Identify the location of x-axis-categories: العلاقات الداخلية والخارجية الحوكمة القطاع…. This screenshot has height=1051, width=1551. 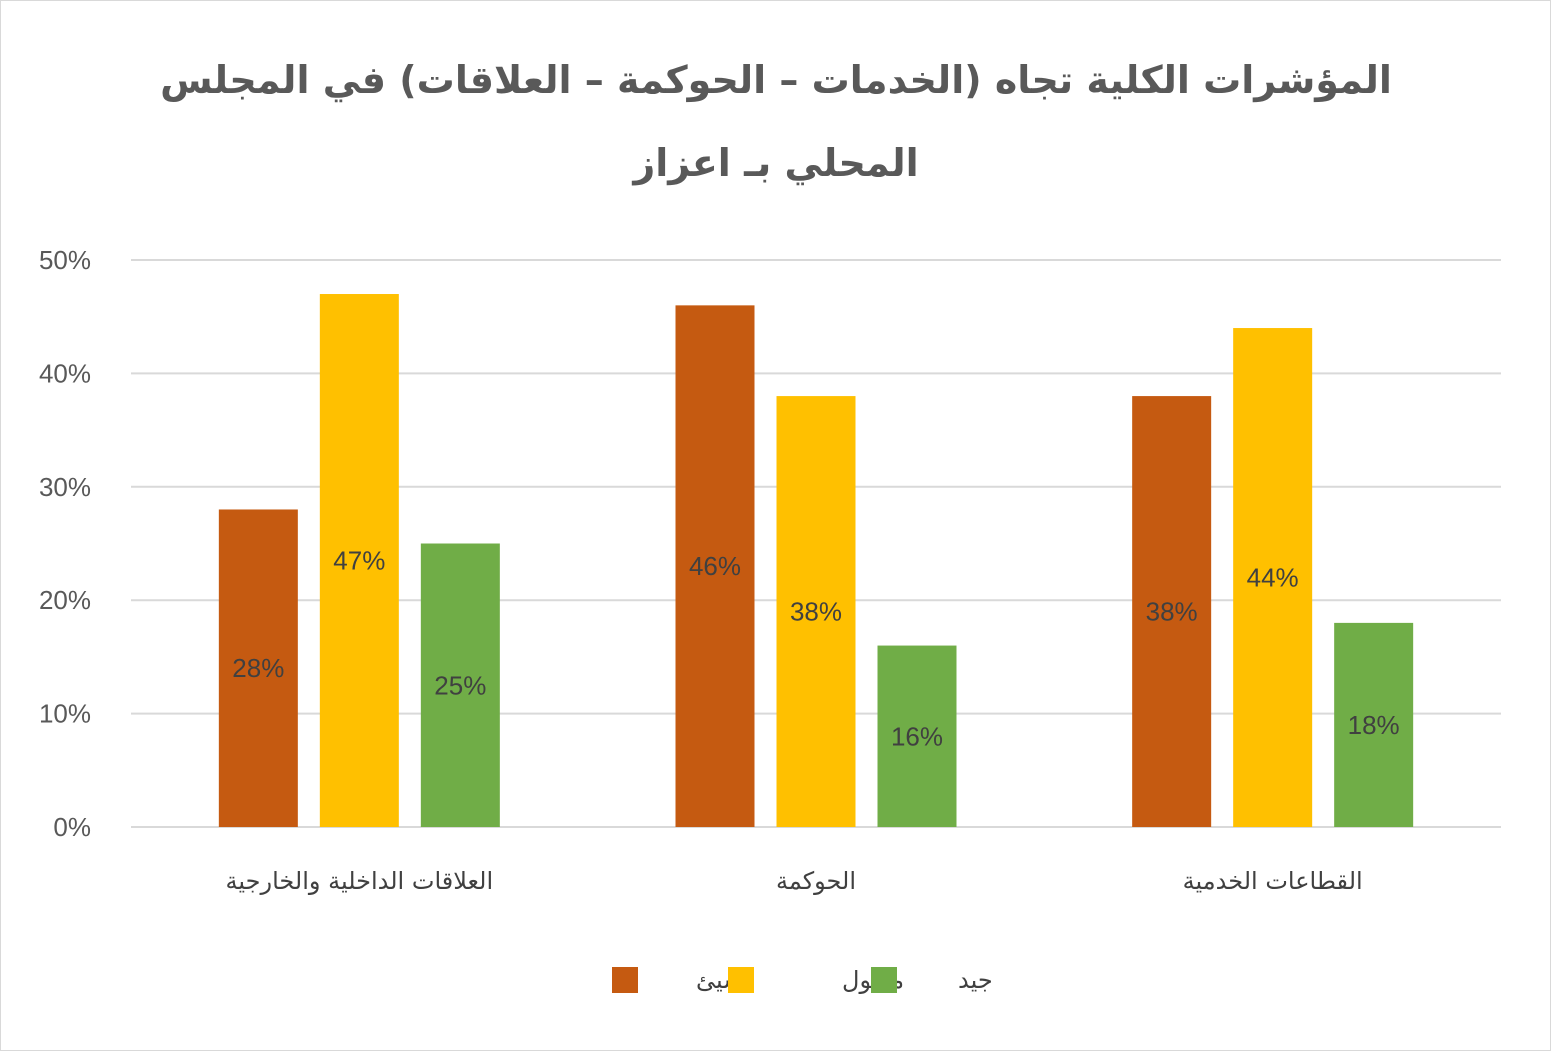
(794, 881).